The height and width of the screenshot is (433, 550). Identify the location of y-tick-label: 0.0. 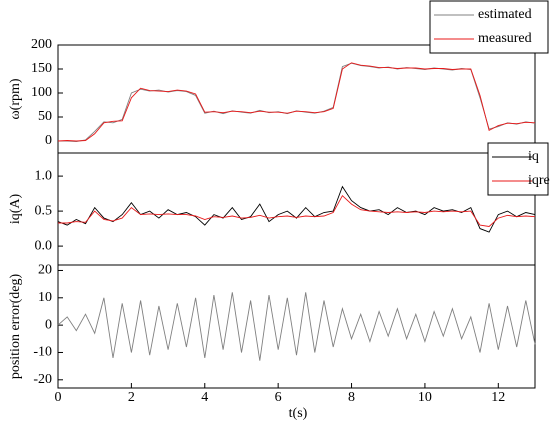
(44, 245).